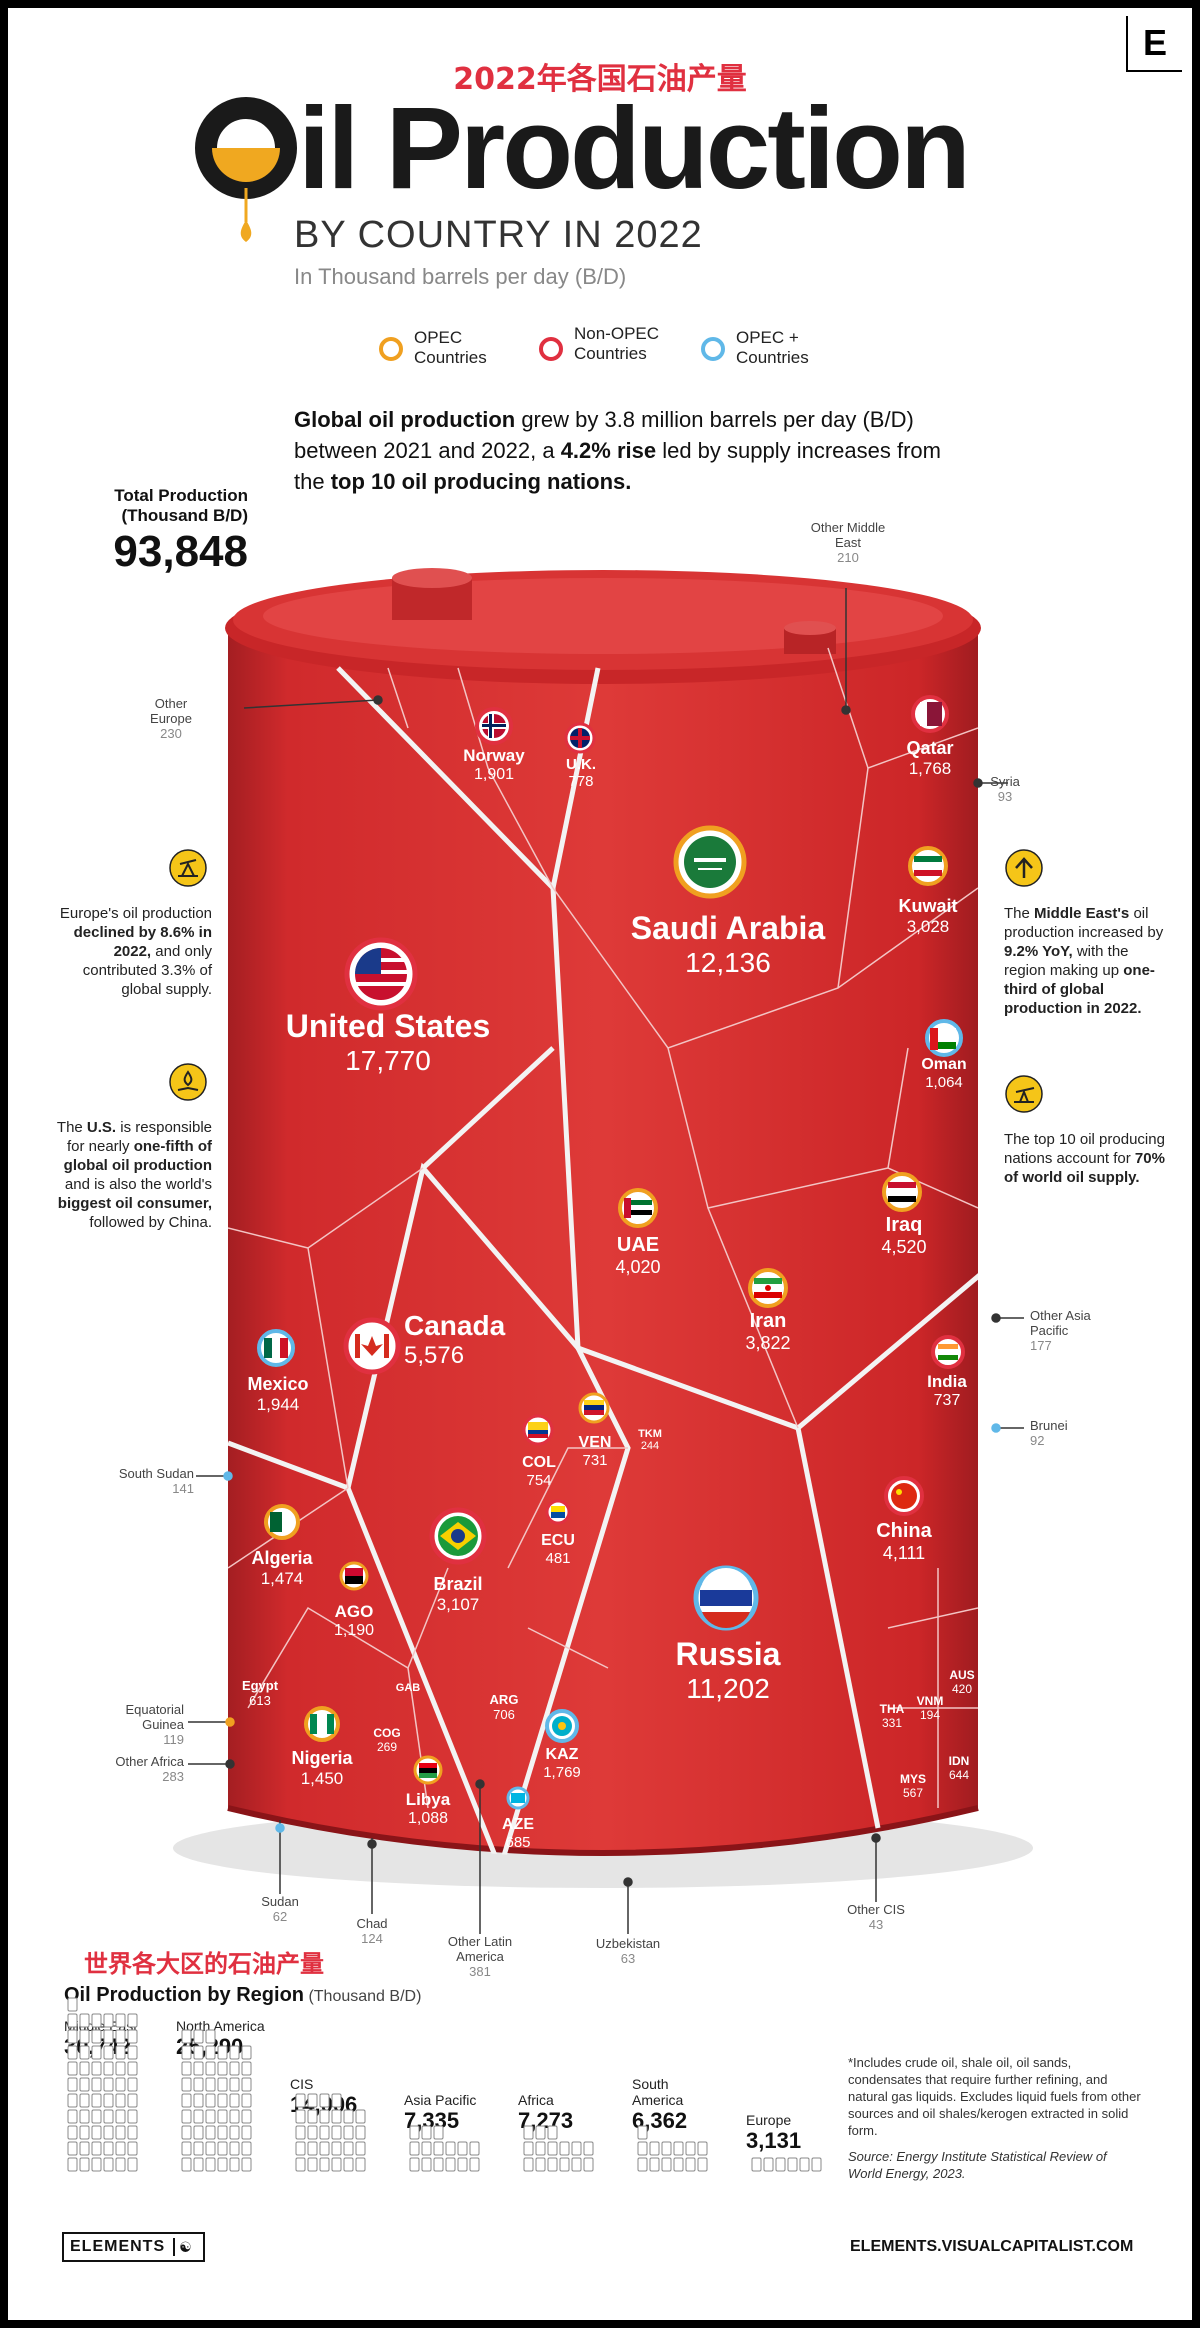  I want to click on label-iraq: Iraq 4,520, so click(904, 1236).